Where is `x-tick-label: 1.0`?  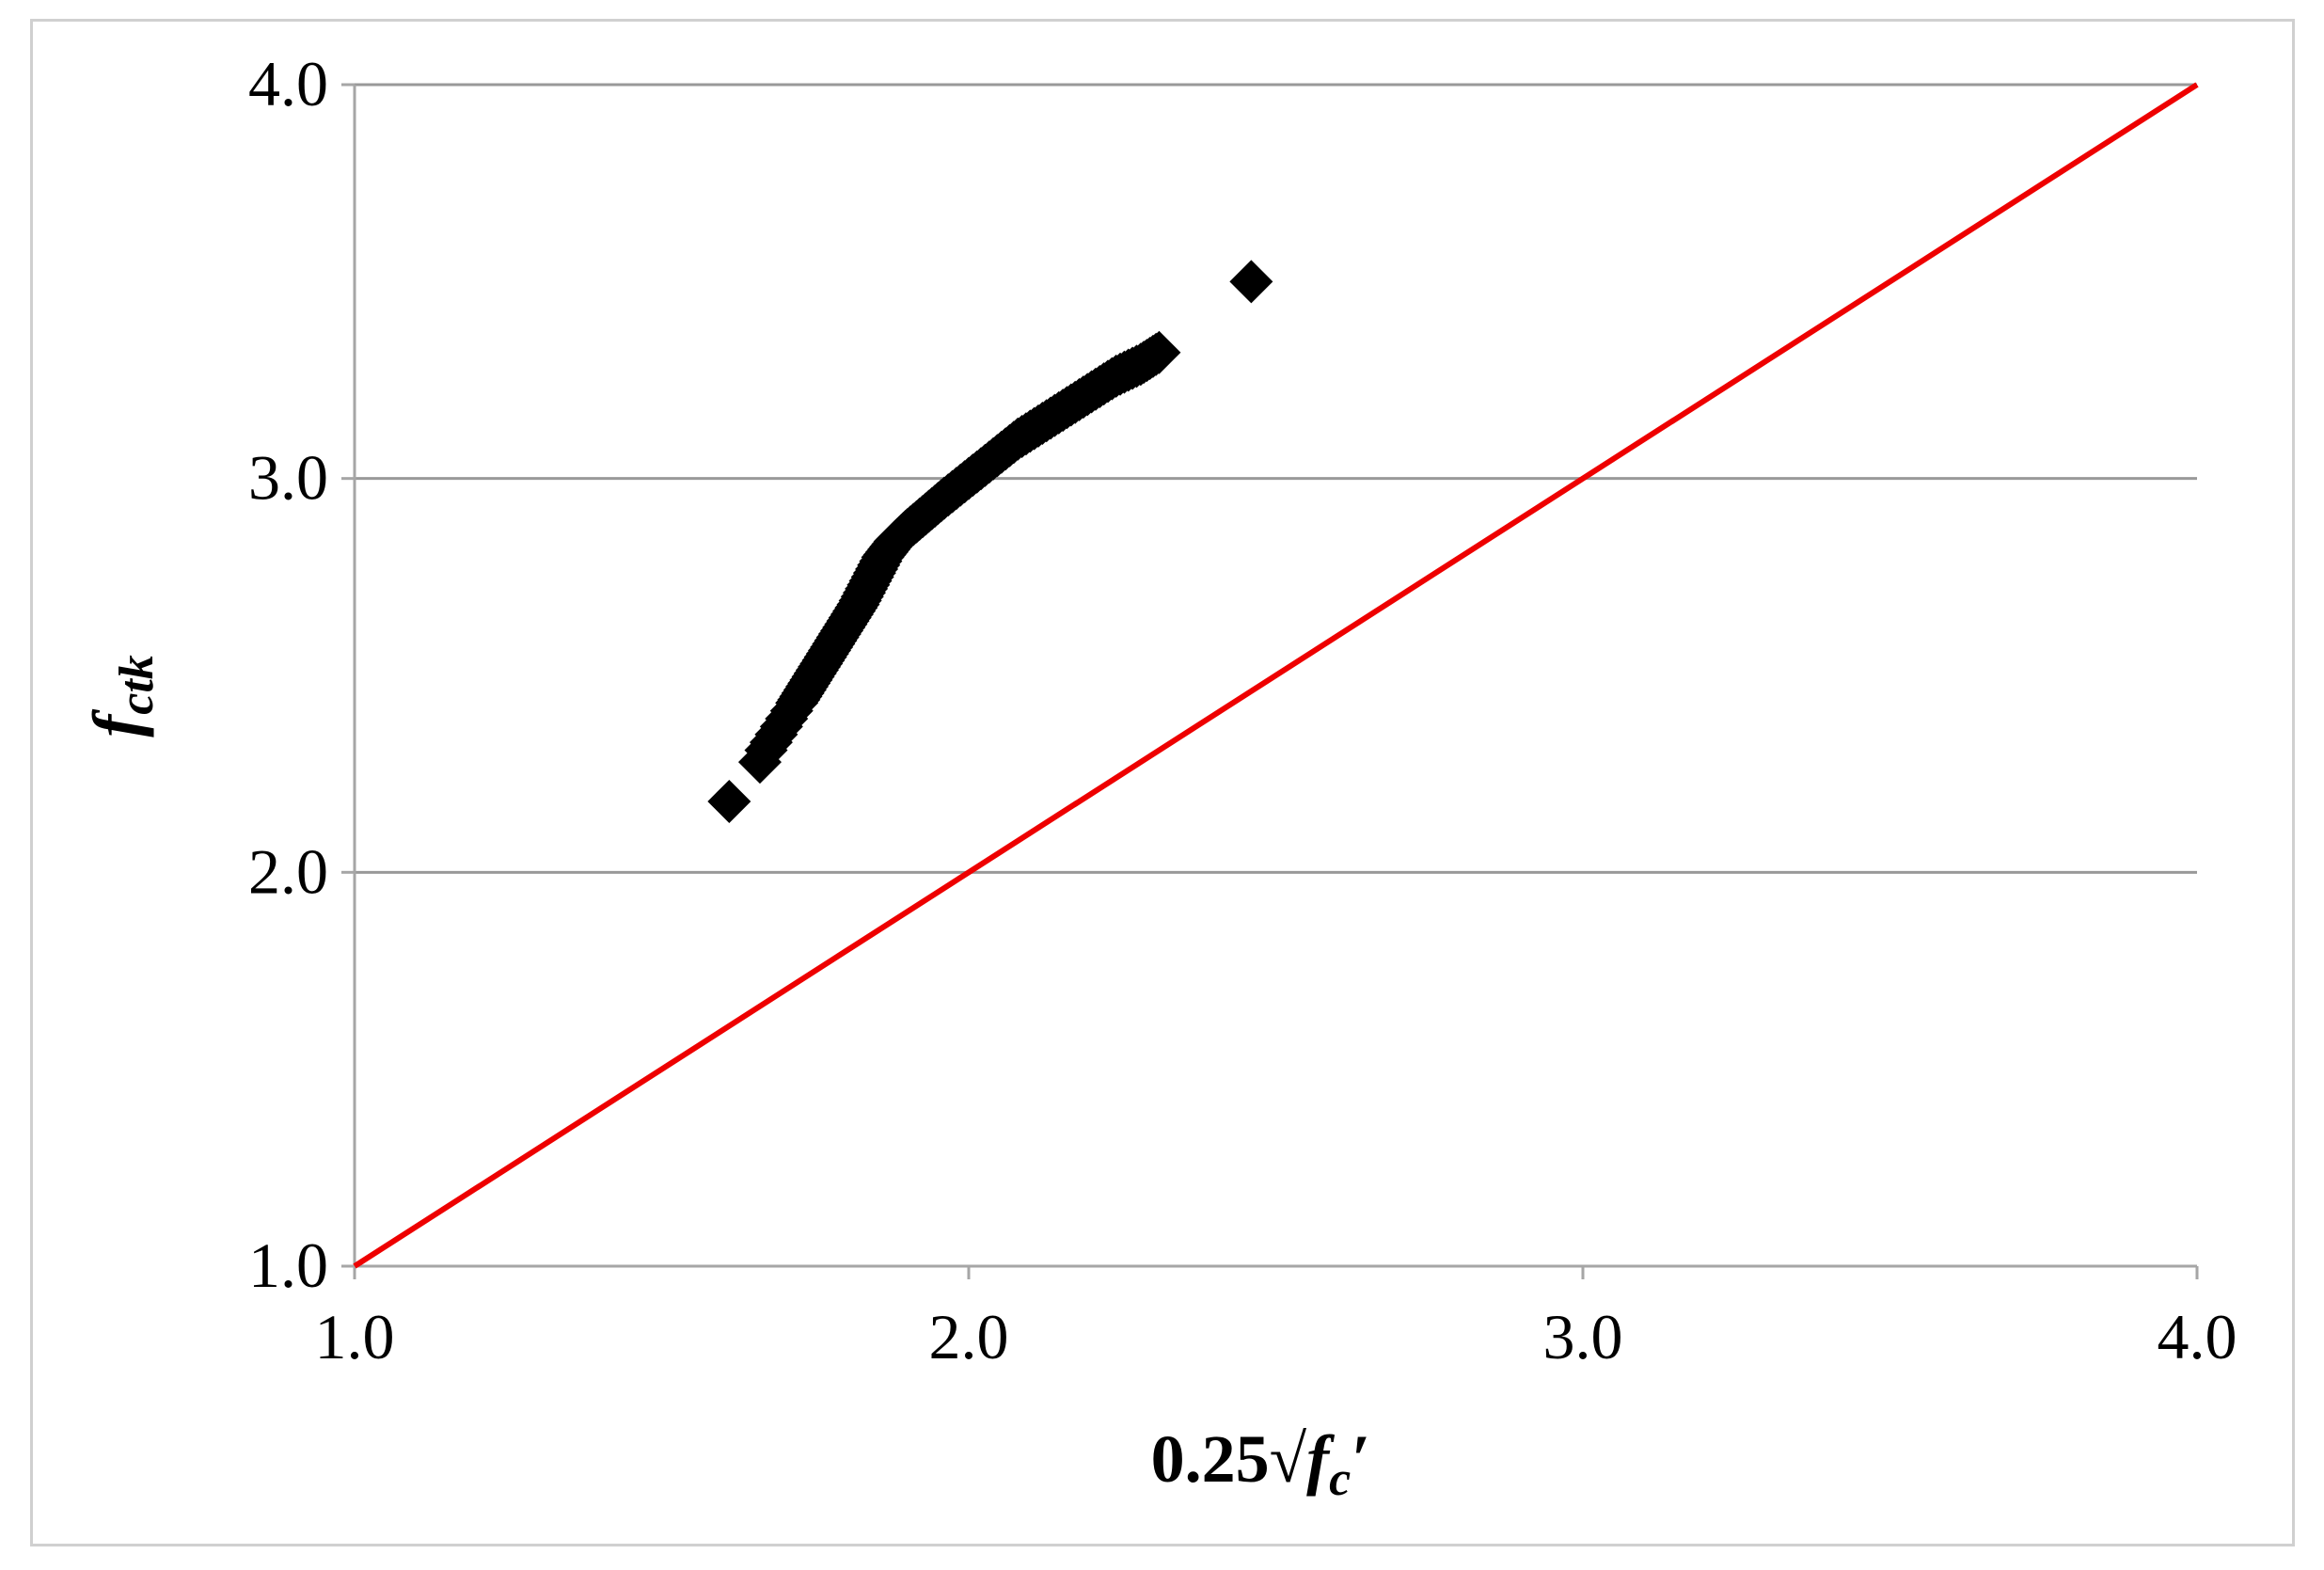 x-tick-label: 1.0 is located at coordinates (355, 1337).